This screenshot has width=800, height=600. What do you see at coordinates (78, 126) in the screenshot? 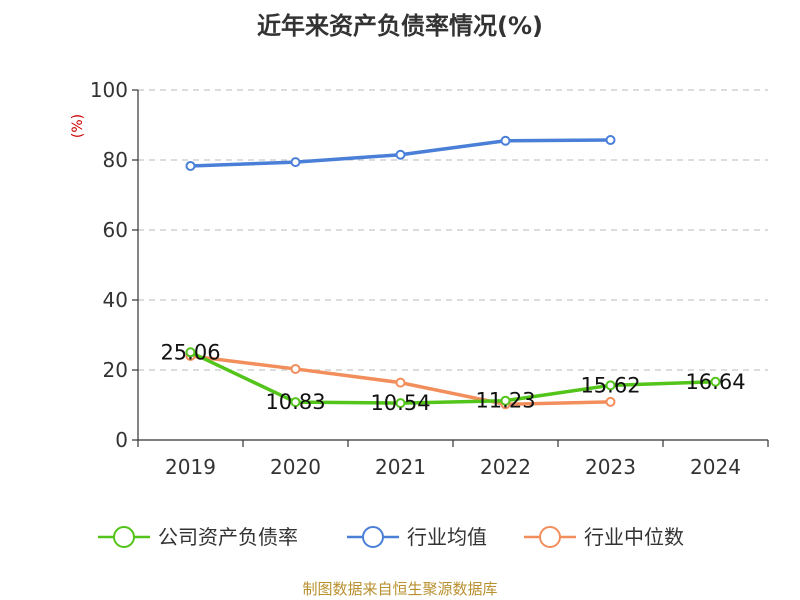
I see `y-axis-unit-label: (%)` at bounding box center [78, 126].